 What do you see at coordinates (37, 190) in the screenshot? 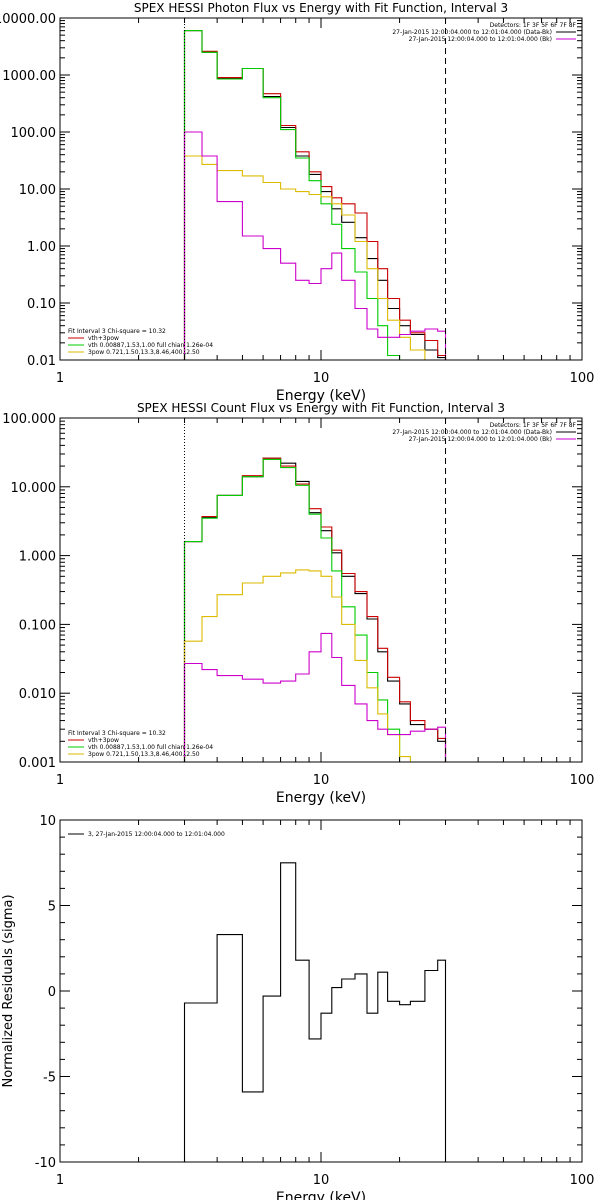
I see `y-tick-label: 10.00` at bounding box center [37, 190].